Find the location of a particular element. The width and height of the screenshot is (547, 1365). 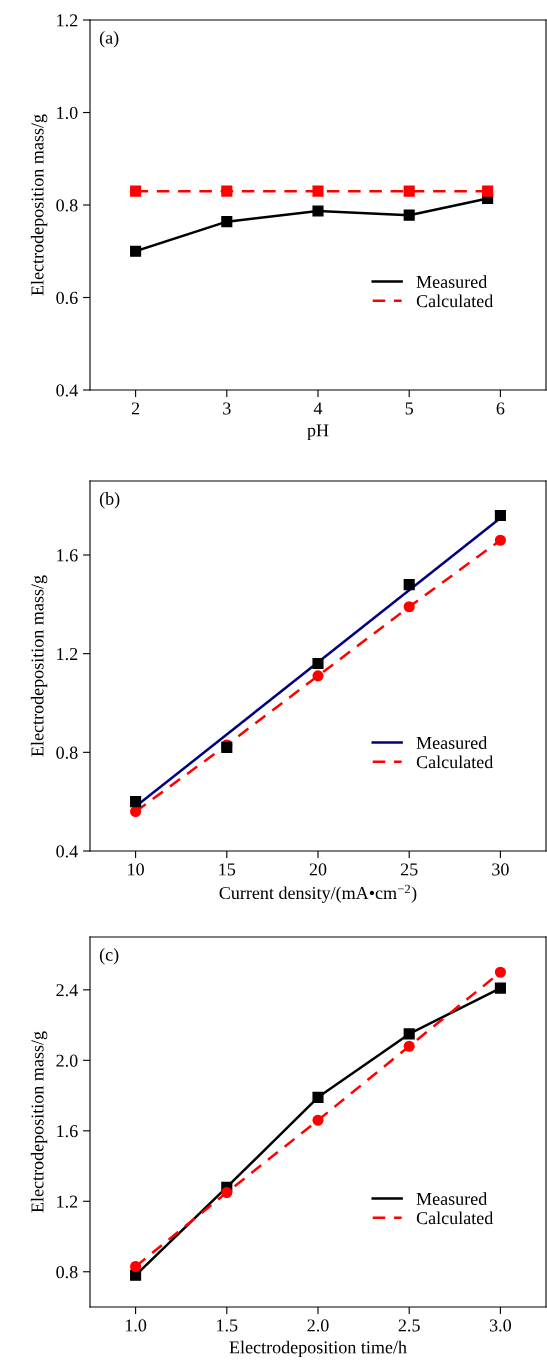

x-tick-label: 2.5 is located at coordinates (409, 1325).